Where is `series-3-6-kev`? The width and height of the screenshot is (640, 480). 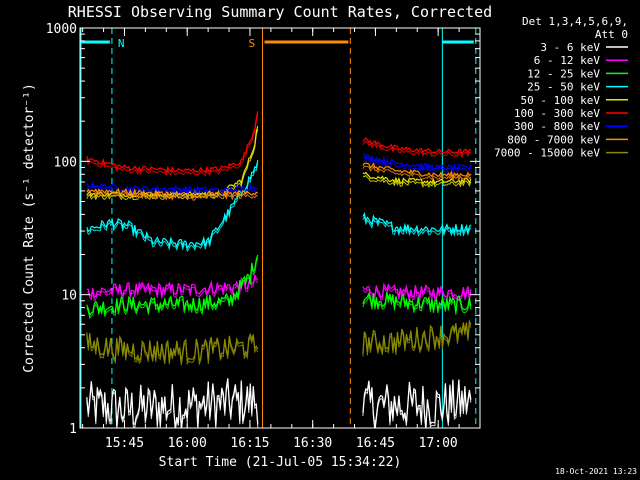
series-3-6-kev is located at coordinates (279, 403).